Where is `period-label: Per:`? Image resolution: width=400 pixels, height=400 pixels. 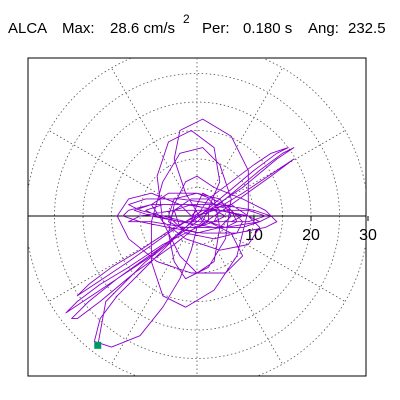
period-label: Per: is located at coordinates (216, 28).